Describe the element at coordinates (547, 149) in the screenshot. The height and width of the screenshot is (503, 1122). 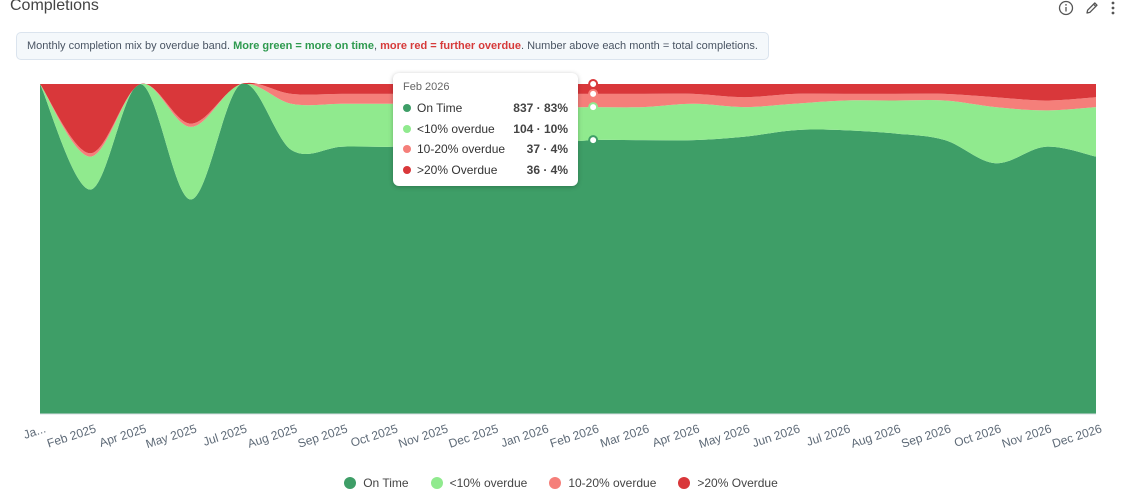
I see `tooltip-series-value: 37 · 4%` at that location.